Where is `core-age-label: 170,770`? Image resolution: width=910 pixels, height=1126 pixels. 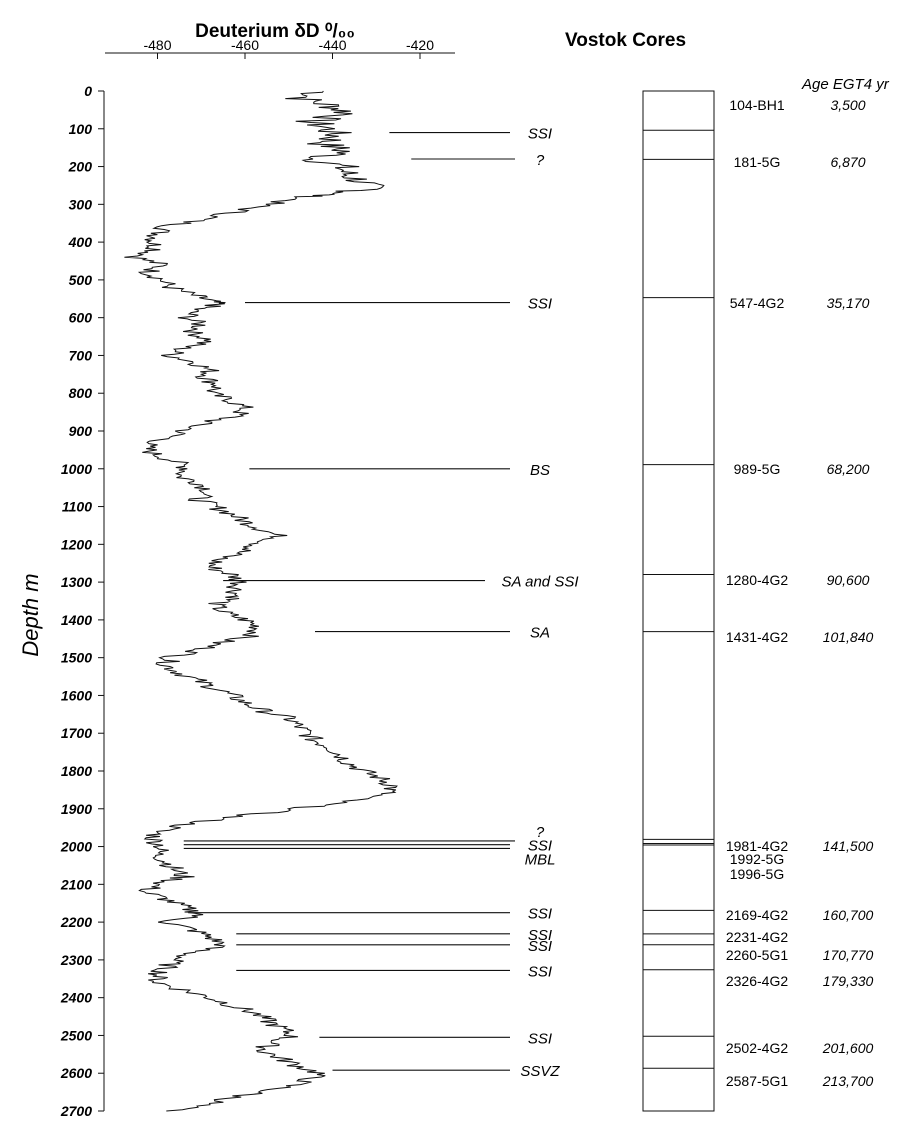 core-age-label: 170,770 is located at coordinates (848, 955).